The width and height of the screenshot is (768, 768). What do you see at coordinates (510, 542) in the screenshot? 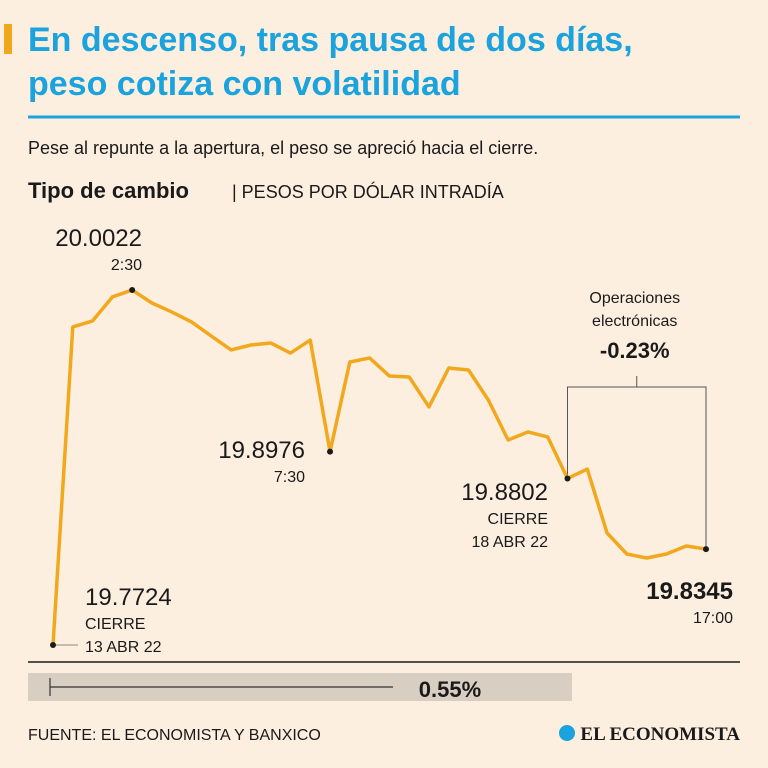
I see `point-note: 18 ABR 22` at bounding box center [510, 542].